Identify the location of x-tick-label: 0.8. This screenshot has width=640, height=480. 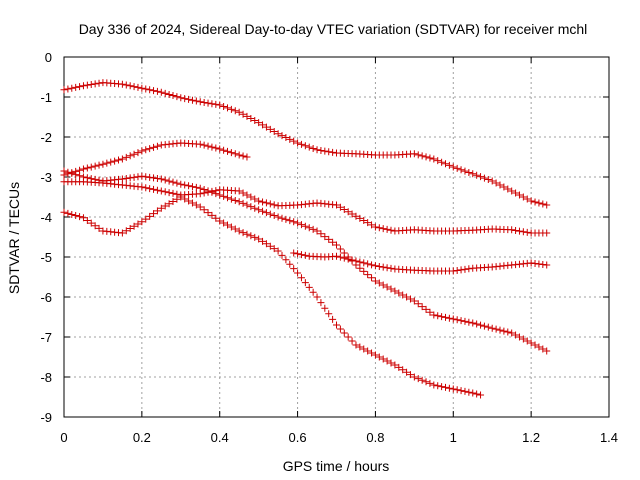
(375, 437).